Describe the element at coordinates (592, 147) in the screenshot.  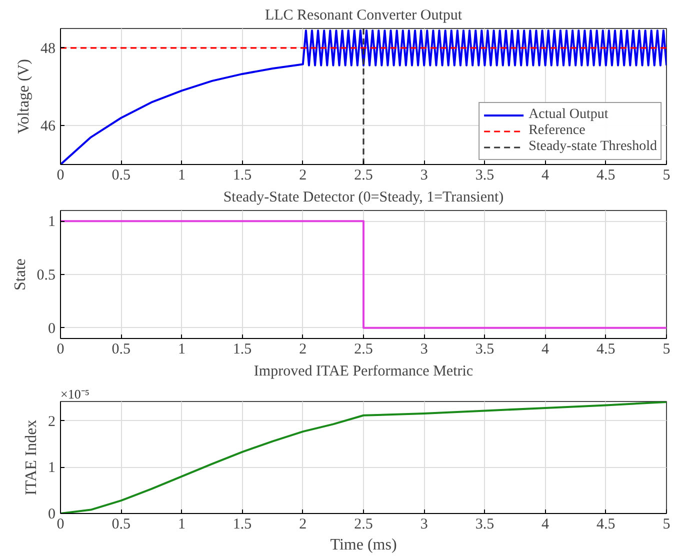
I see `ref-line-label: Steady-state Threshold` at that location.